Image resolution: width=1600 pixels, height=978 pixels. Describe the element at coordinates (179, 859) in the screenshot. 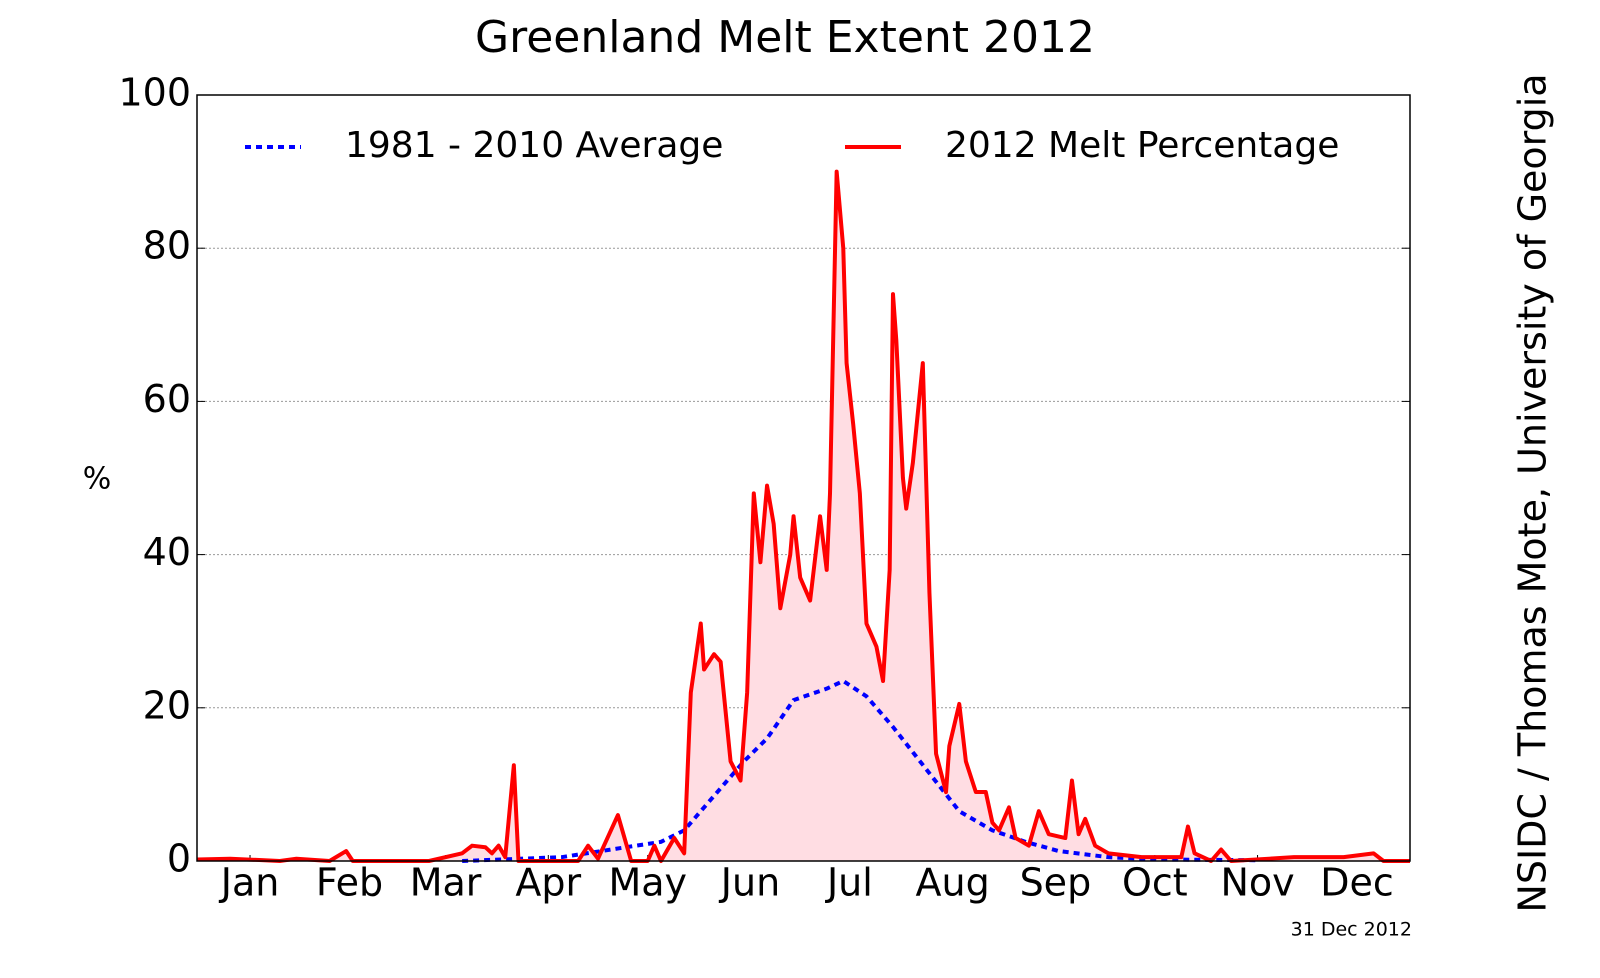

I see `y-tick-label: 0` at that location.